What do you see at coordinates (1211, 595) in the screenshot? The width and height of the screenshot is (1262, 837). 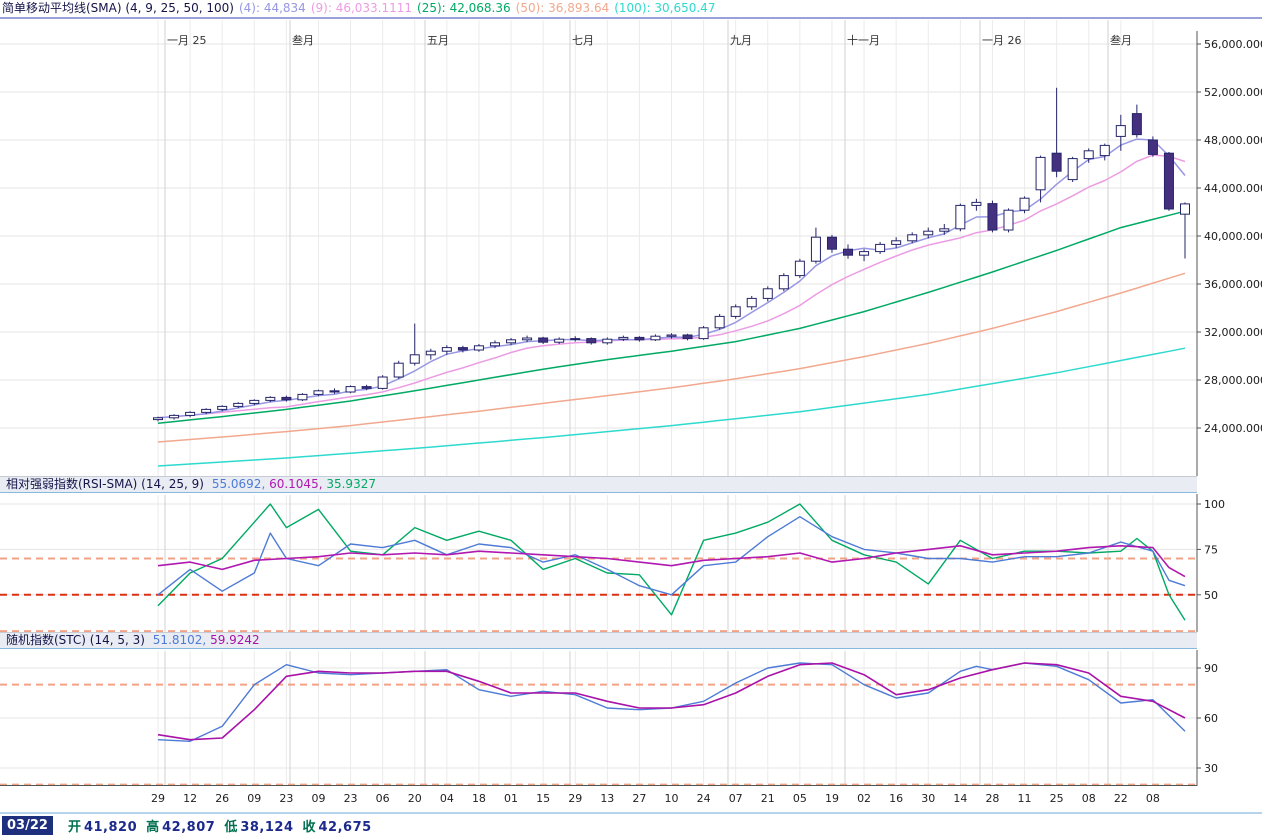 I see `svg-text: 50` at bounding box center [1211, 595].